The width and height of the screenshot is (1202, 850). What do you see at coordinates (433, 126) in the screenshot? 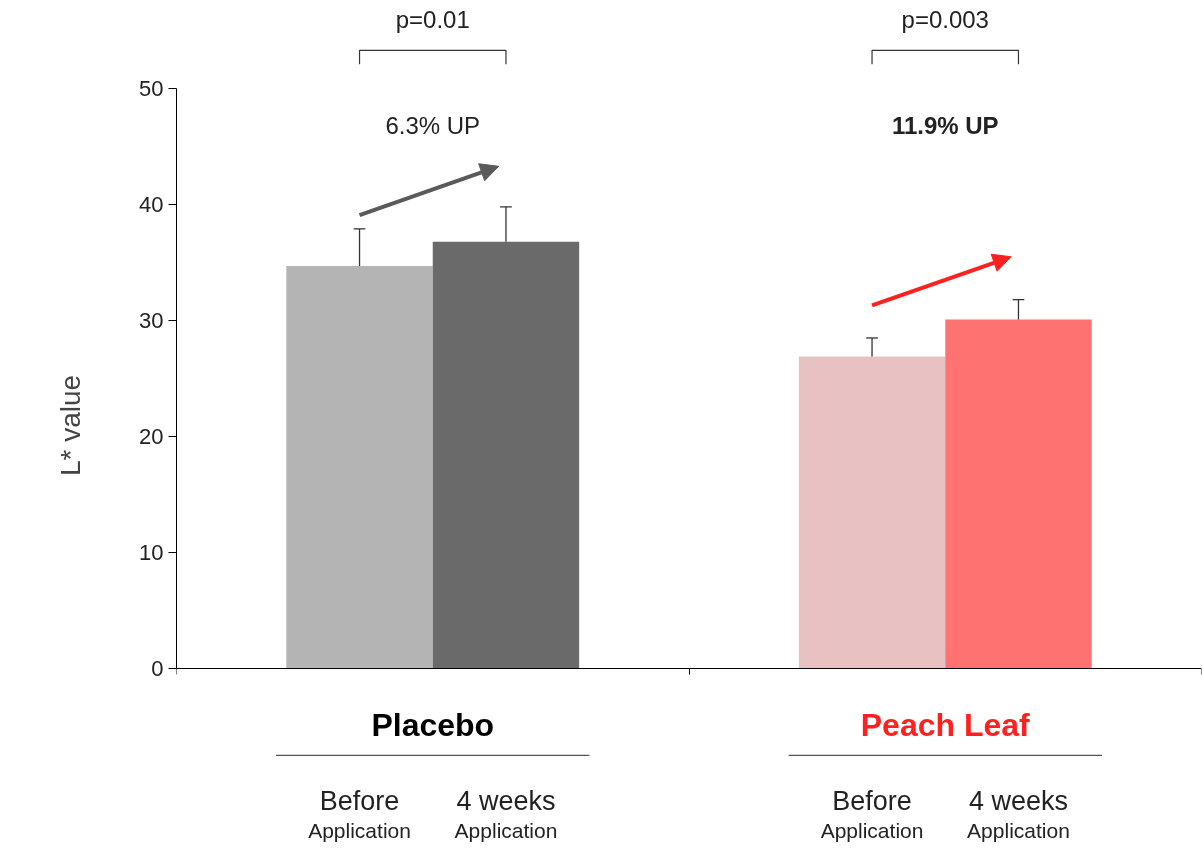
I see `annotation: 6.3% UP` at bounding box center [433, 126].